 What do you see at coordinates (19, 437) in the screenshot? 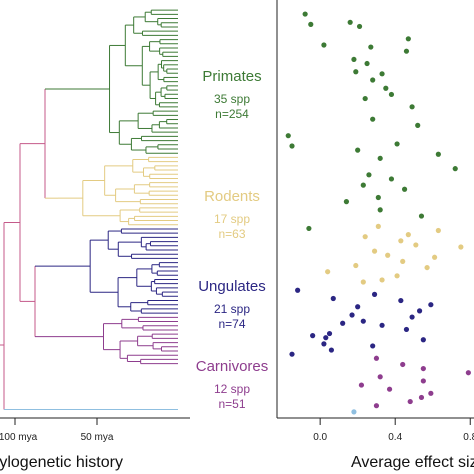
I see `tree-tick-label-100: 100 mya` at bounding box center [19, 437].